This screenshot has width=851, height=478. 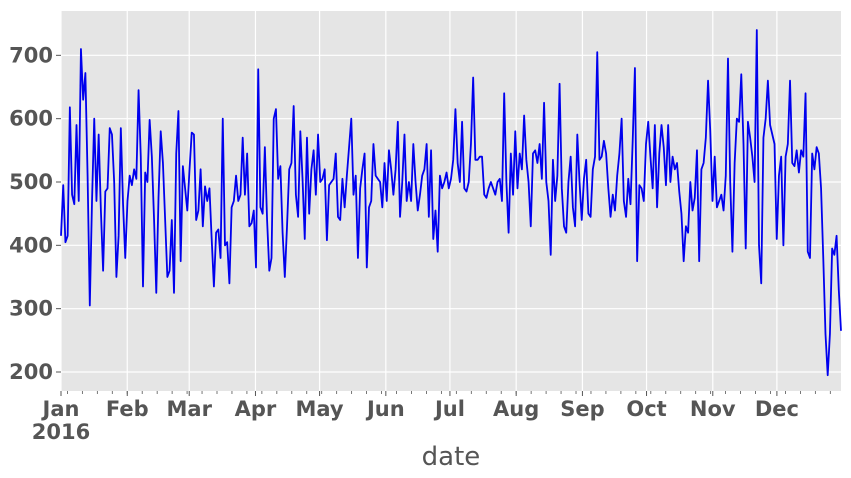 What do you see at coordinates (190, 409) in the screenshot?
I see `x-tick-label: Mar` at bounding box center [190, 409].